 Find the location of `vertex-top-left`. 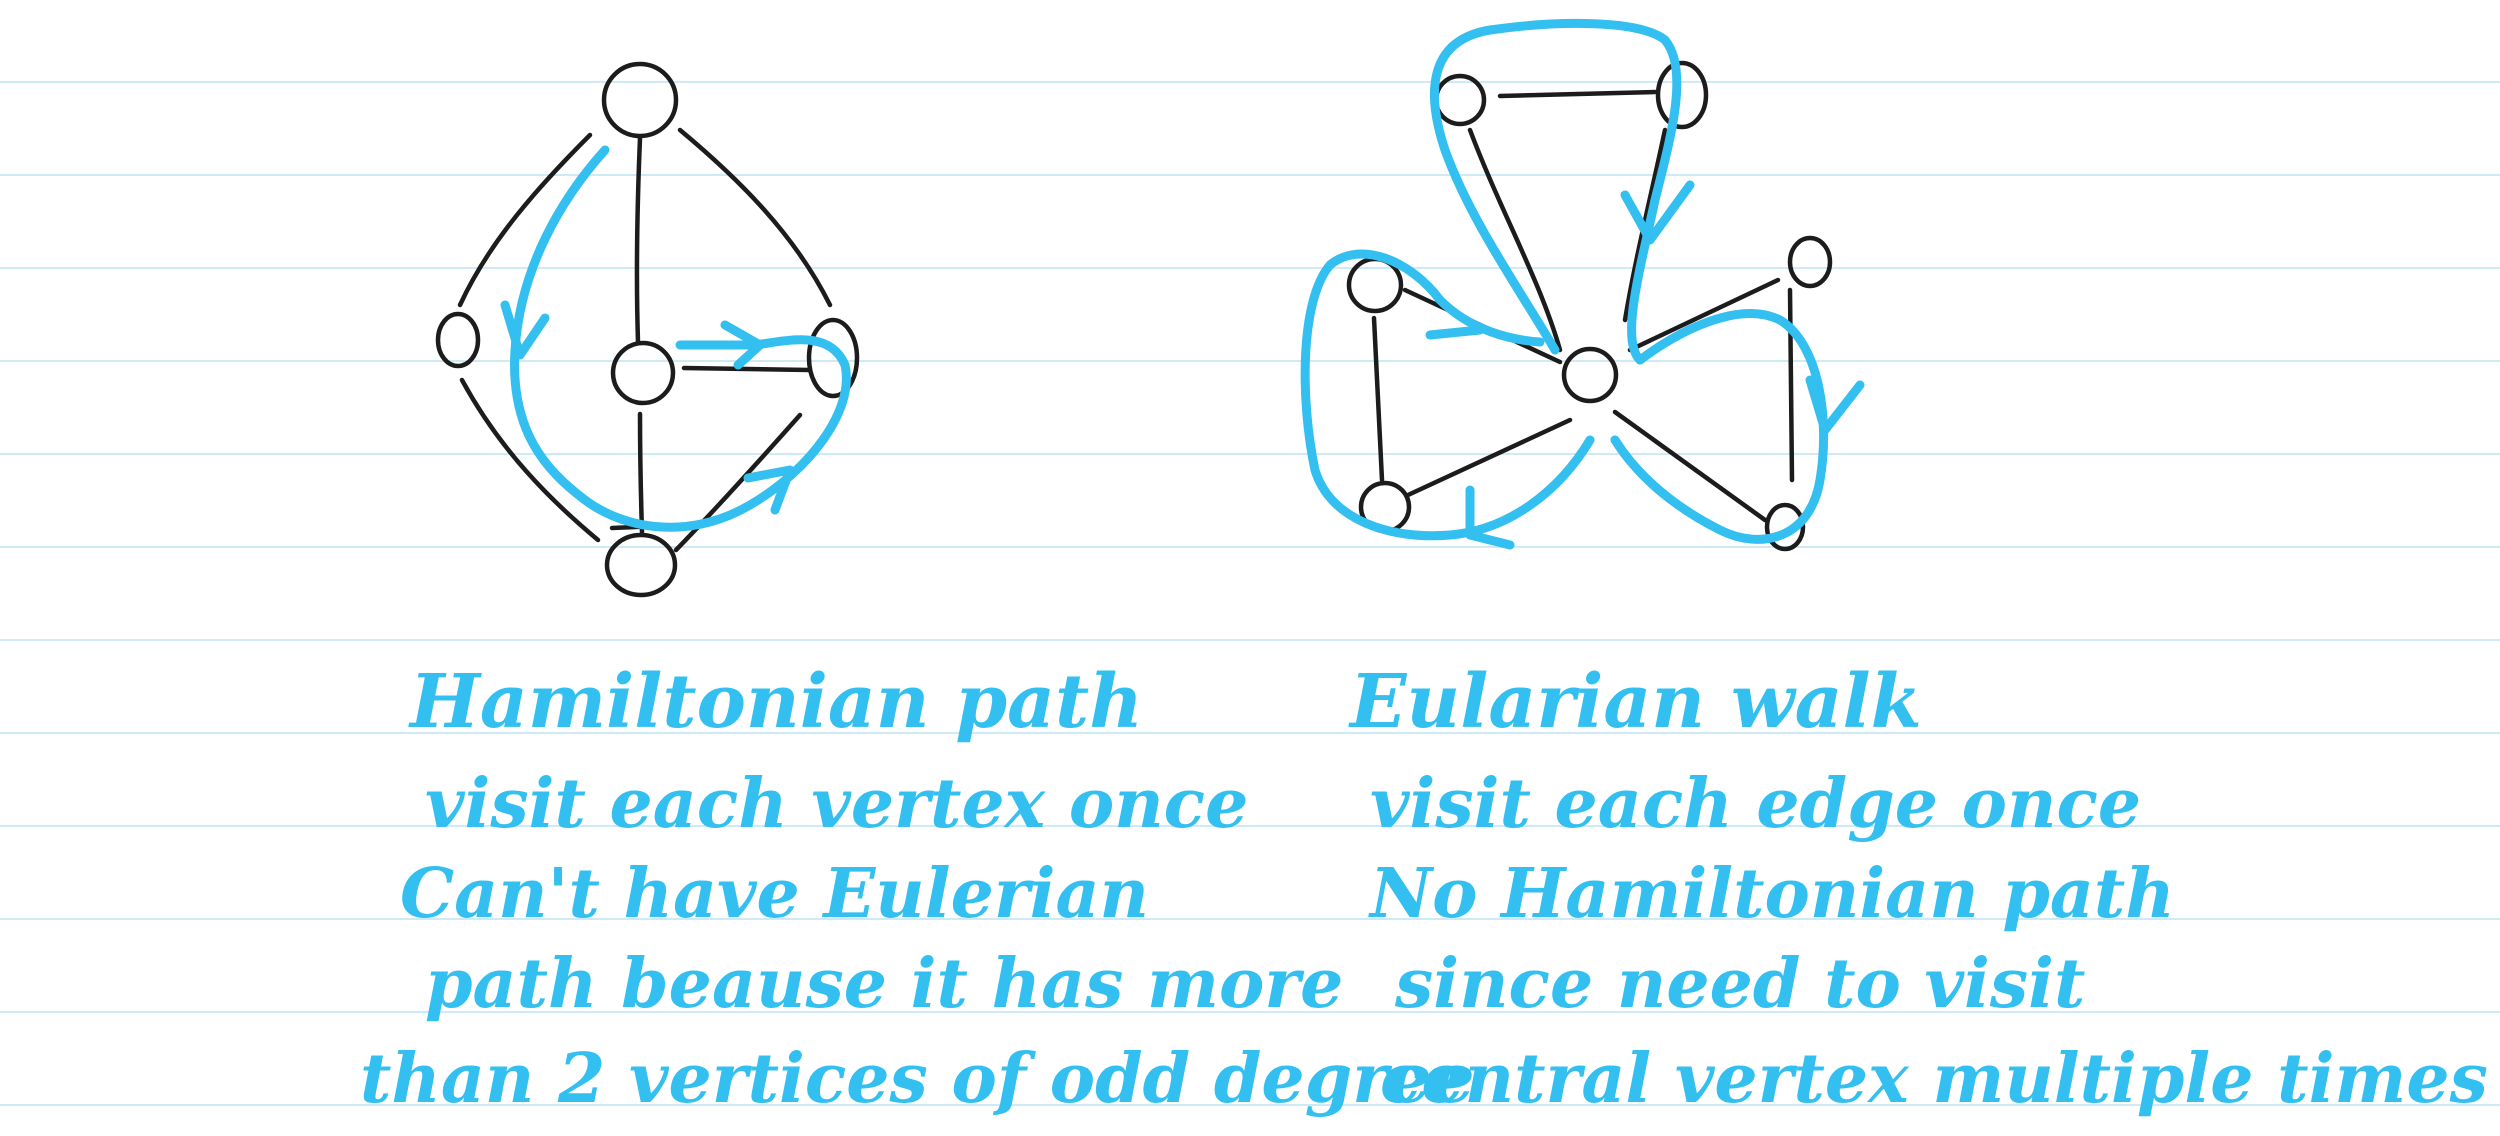

vertex-top-left is located at coordinates (1460, 100).